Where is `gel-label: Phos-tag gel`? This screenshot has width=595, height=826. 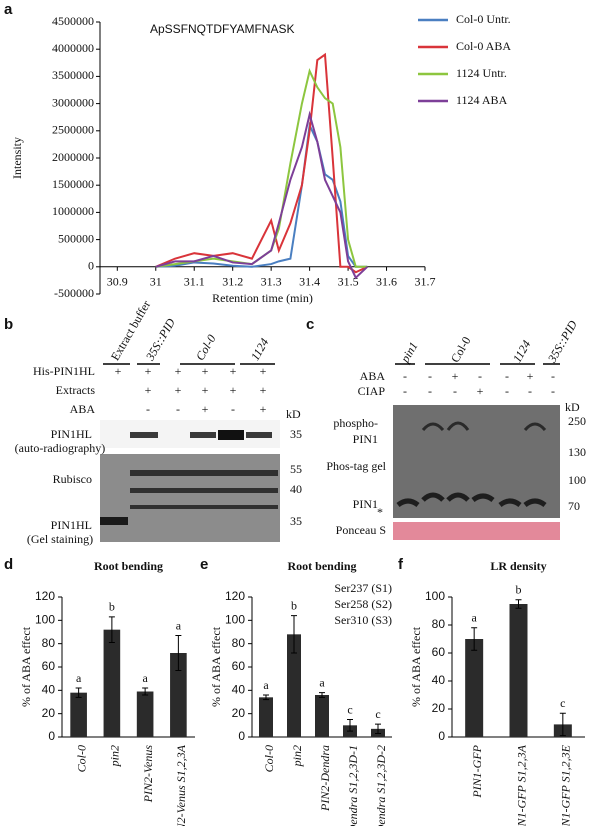
gel-label: Phos-tag gel is located at coordinates (356, 466).